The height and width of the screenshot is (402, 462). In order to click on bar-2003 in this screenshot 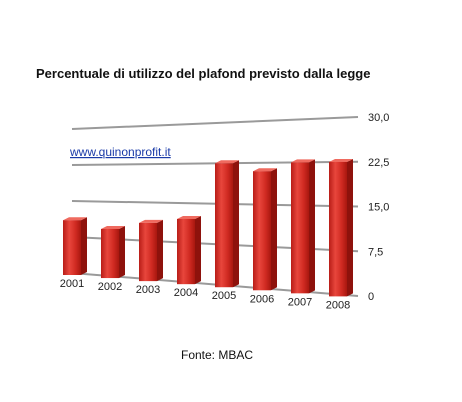, I will do `click(151, 250)`.